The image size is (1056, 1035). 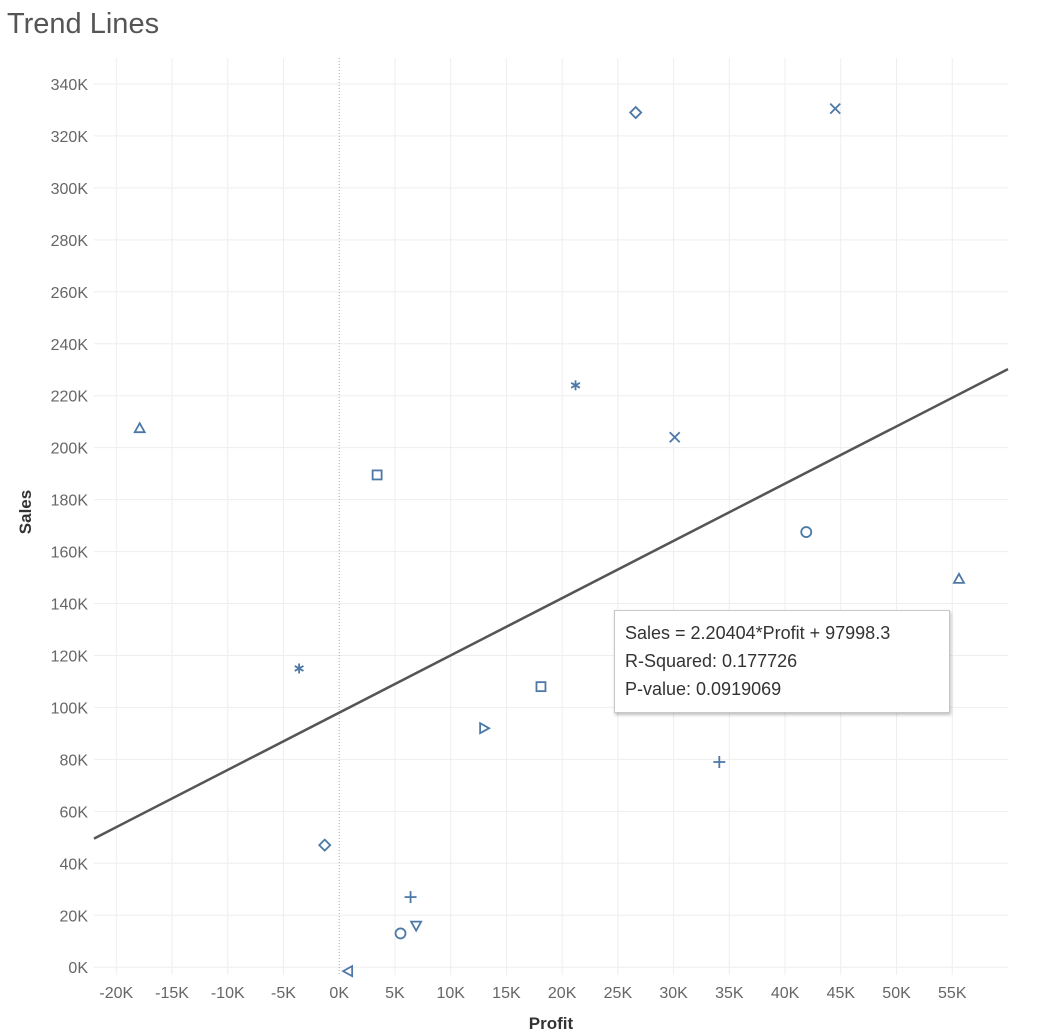 What do you see at coordinates (785, 993) in the screenshot?
I see `x-tick-label: 40K` at bounding box center [785, 993].